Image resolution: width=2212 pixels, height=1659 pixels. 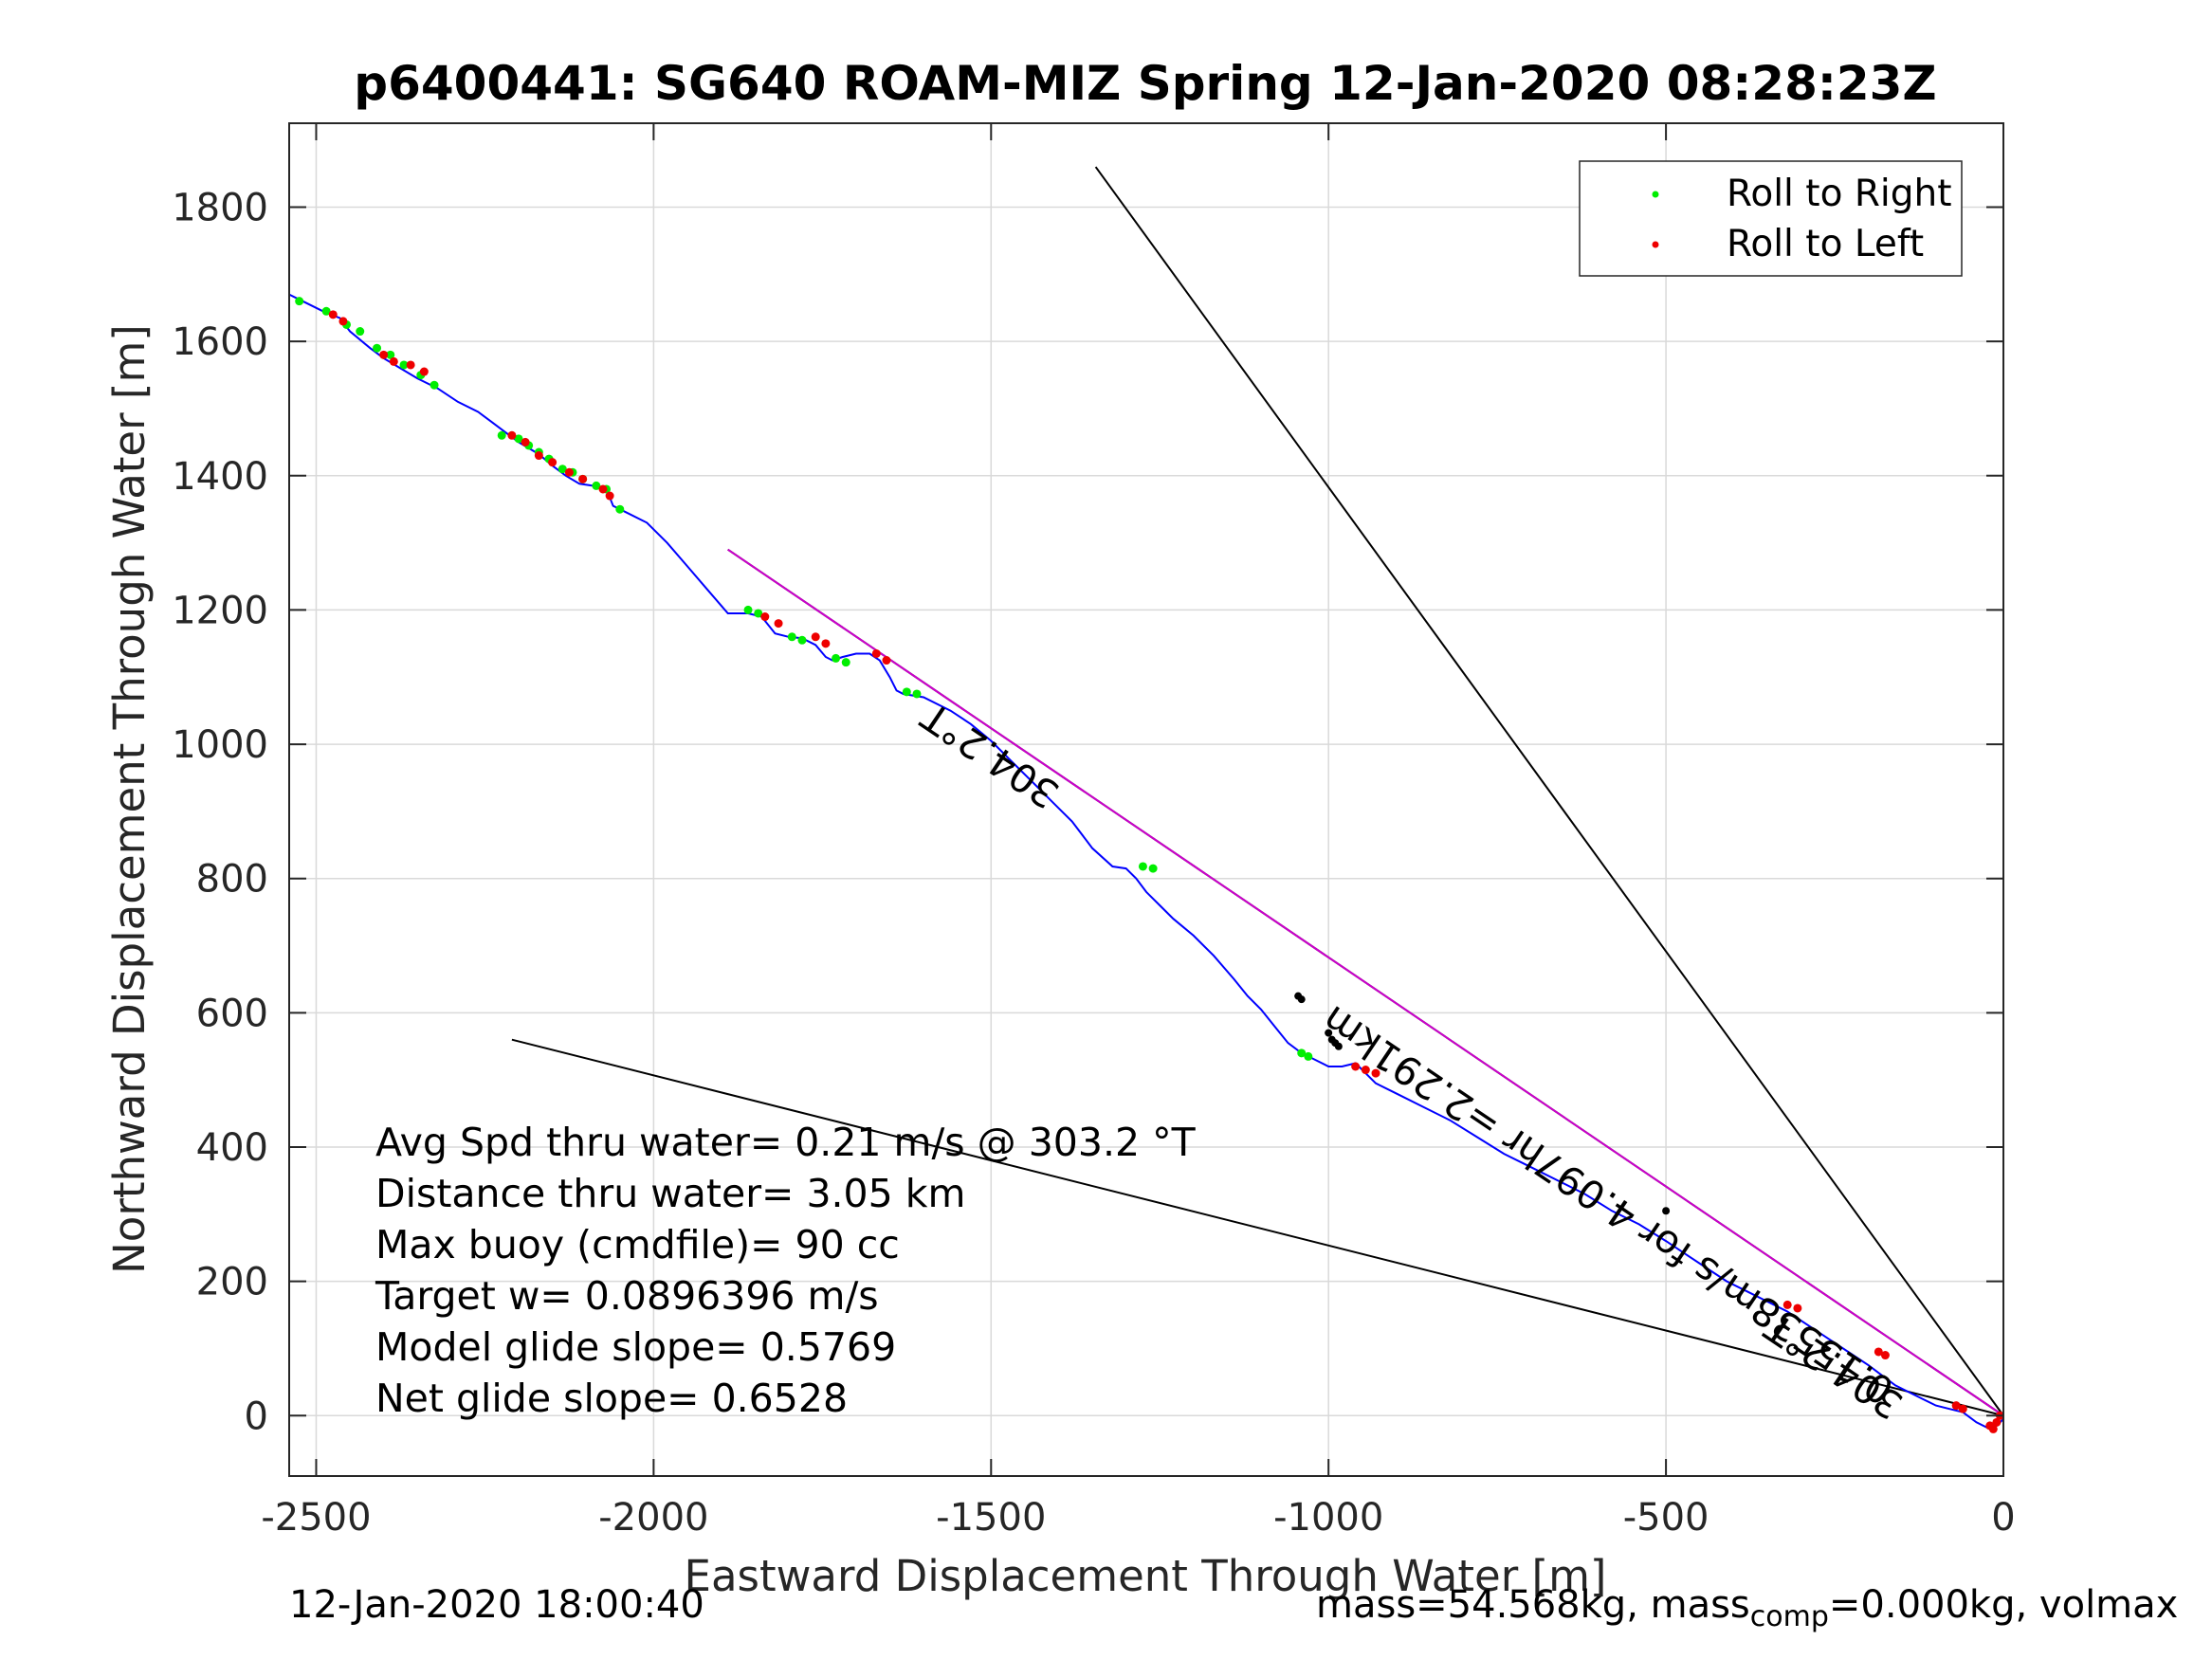 I want to click on legend-marker-roll-right, so click(x=1655, y=194).